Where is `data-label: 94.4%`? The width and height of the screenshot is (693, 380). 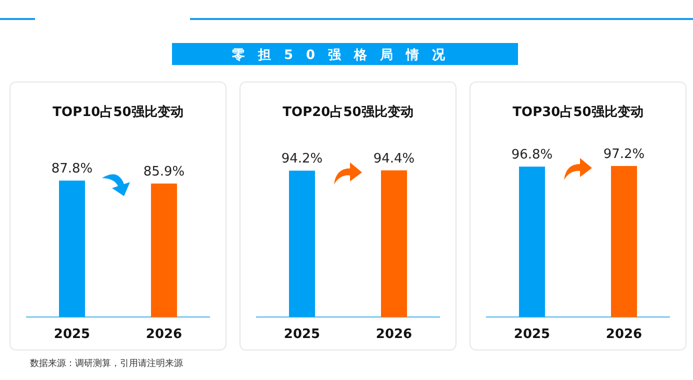 data-label: 94.4% is located at coordinates (394, 158).